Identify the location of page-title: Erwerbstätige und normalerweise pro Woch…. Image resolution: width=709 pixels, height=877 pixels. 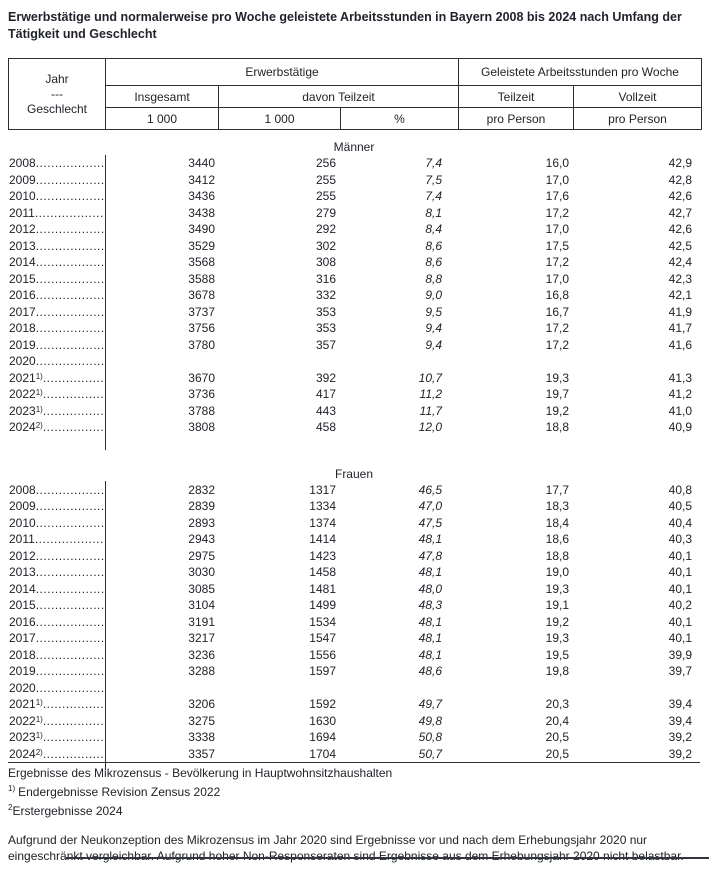
(345, 25).